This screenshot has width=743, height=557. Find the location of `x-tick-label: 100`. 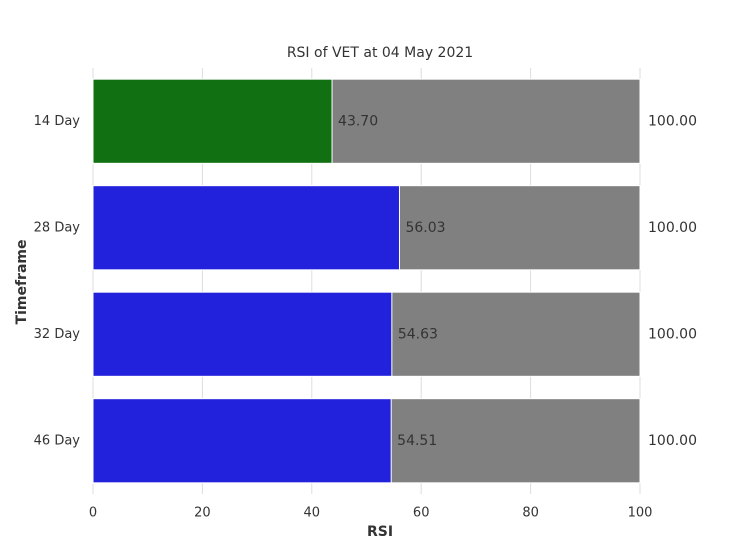

x-tick-label: 100 is located at coordinates (640, 513).